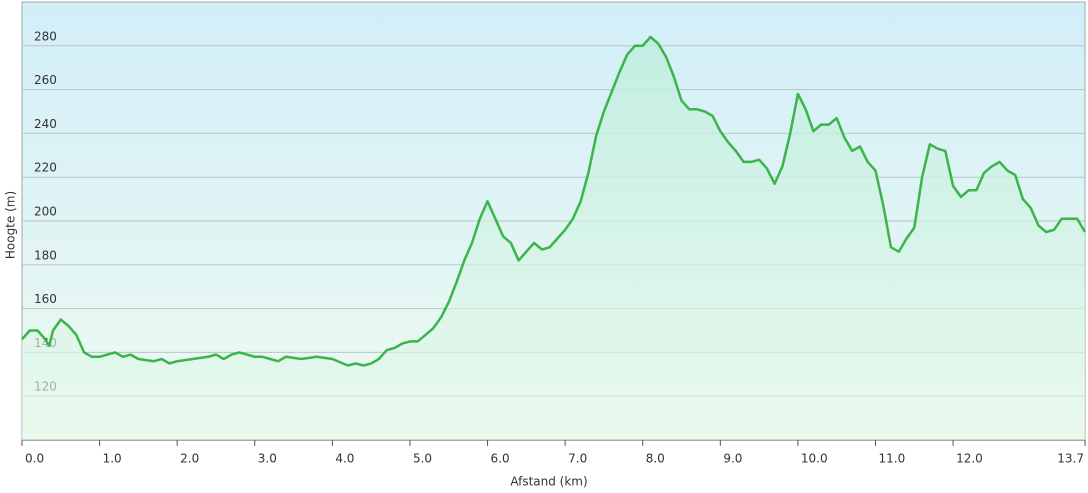 This screenshot has height=493, width=1088. I want to click on y-axis-label: Hoogte (m), so click(11, 225).